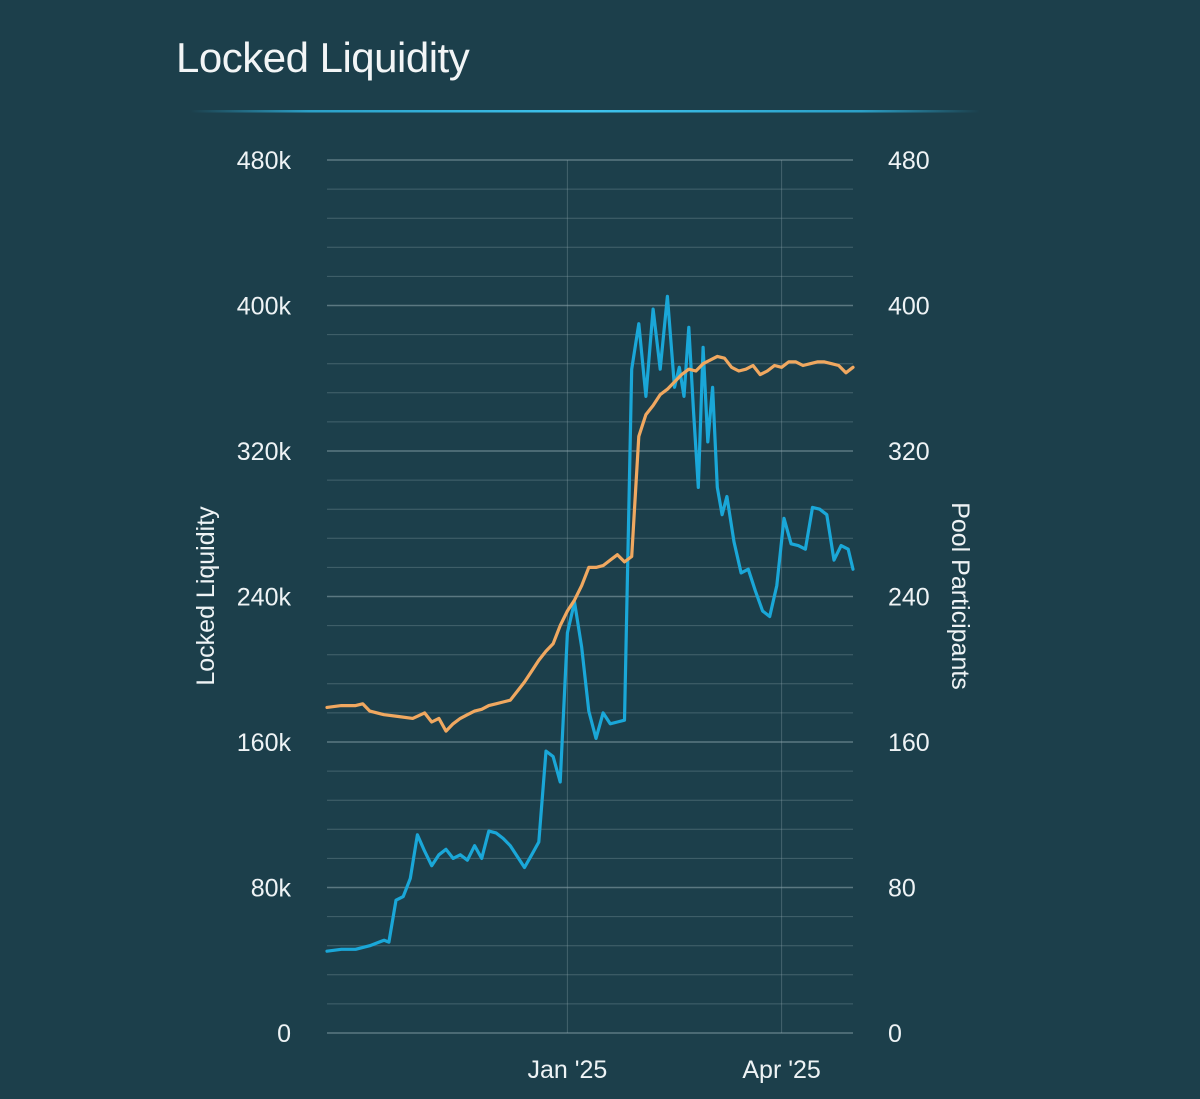 The image size is (1200, 1099). What do you see at coordinates (284, 1034) in the screenshot?
I see `y-tick-label: 0` at bounding box center [284, 1034].